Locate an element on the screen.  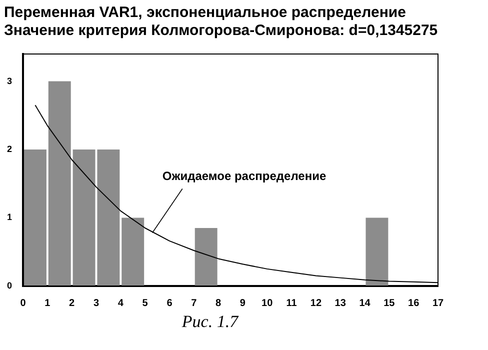
x-tick-label: 5 is located at coordinates (145, 303).